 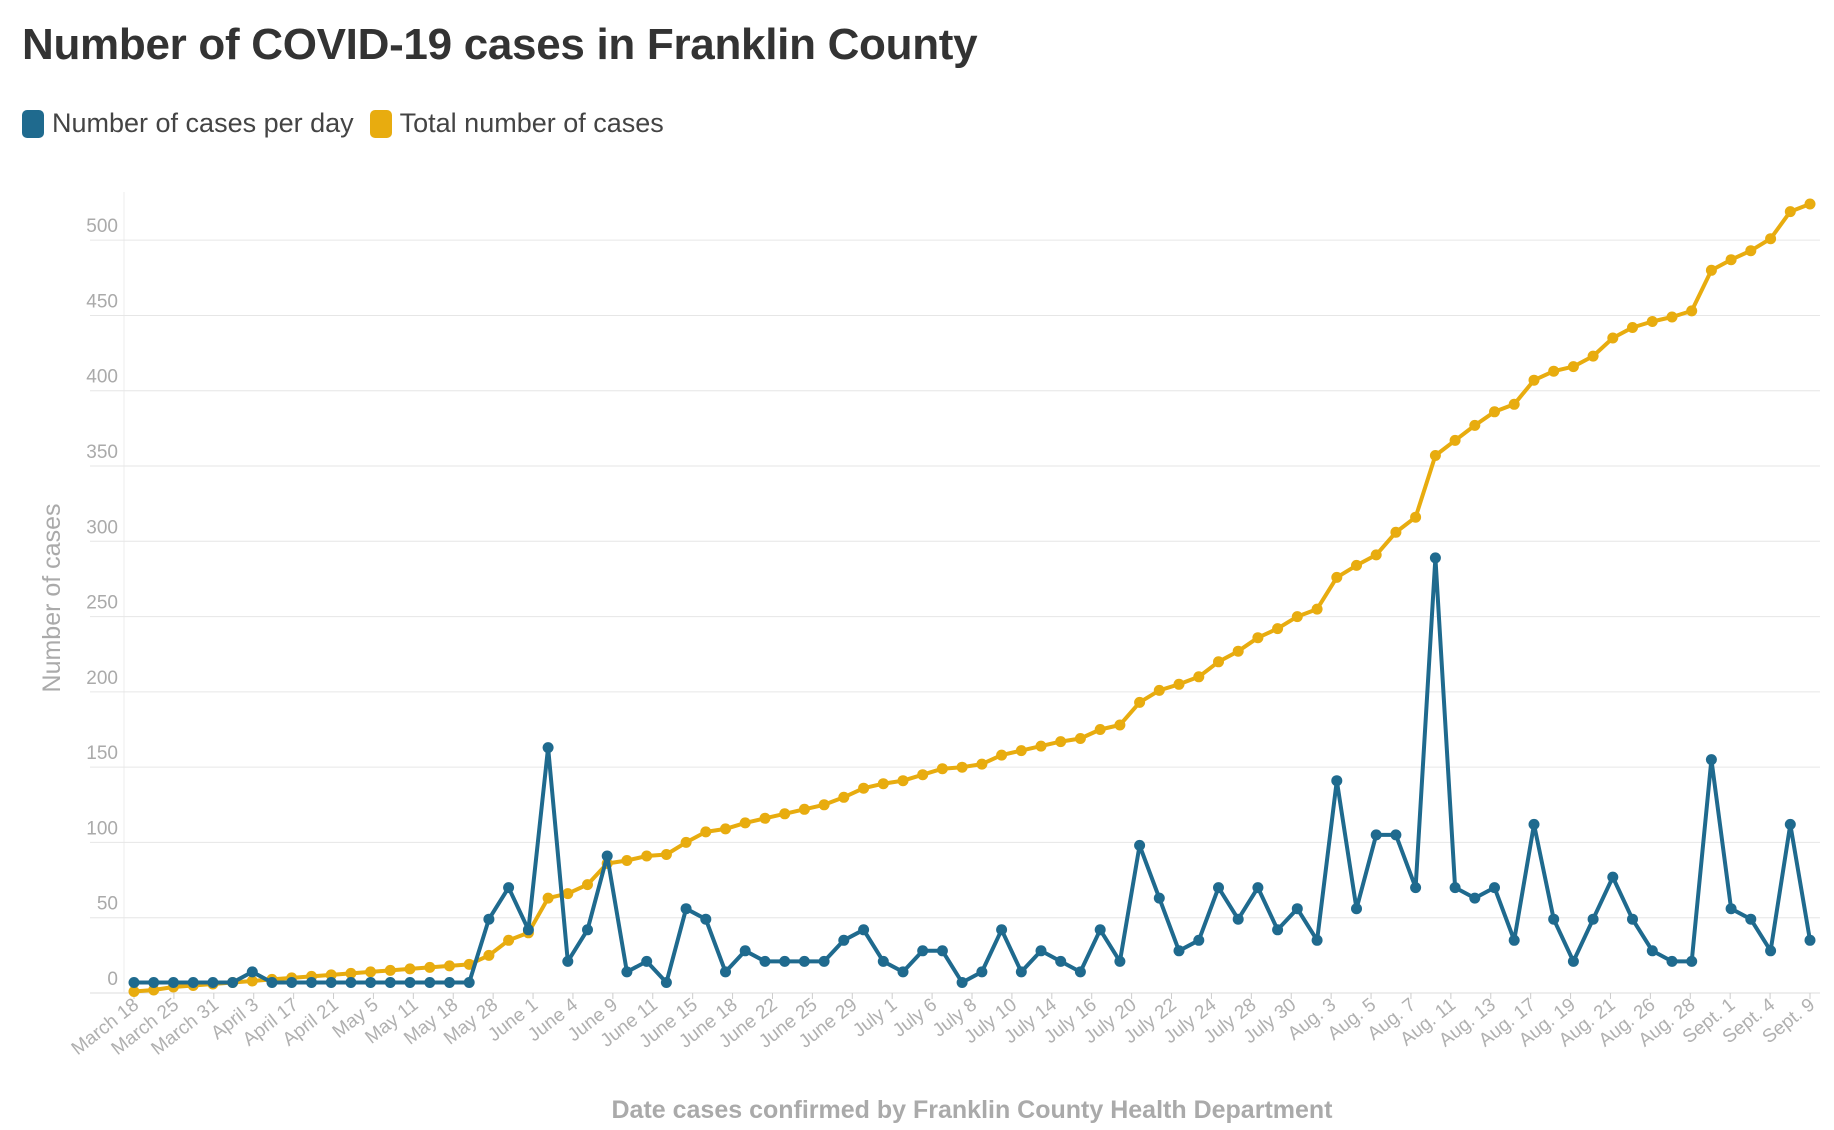 What do you see at coordinates (203, 123) in the screenshot?
I see `legend-label-cases-per-day: Number of cases per day` at bounding box center [203, 123].